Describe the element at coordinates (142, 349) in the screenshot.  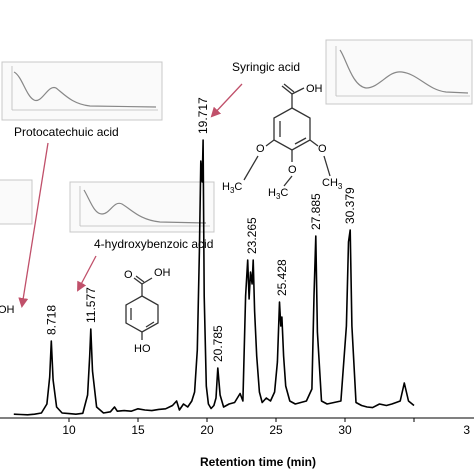
I see `hydroxybenzoic-para-ho: HO` at that location.